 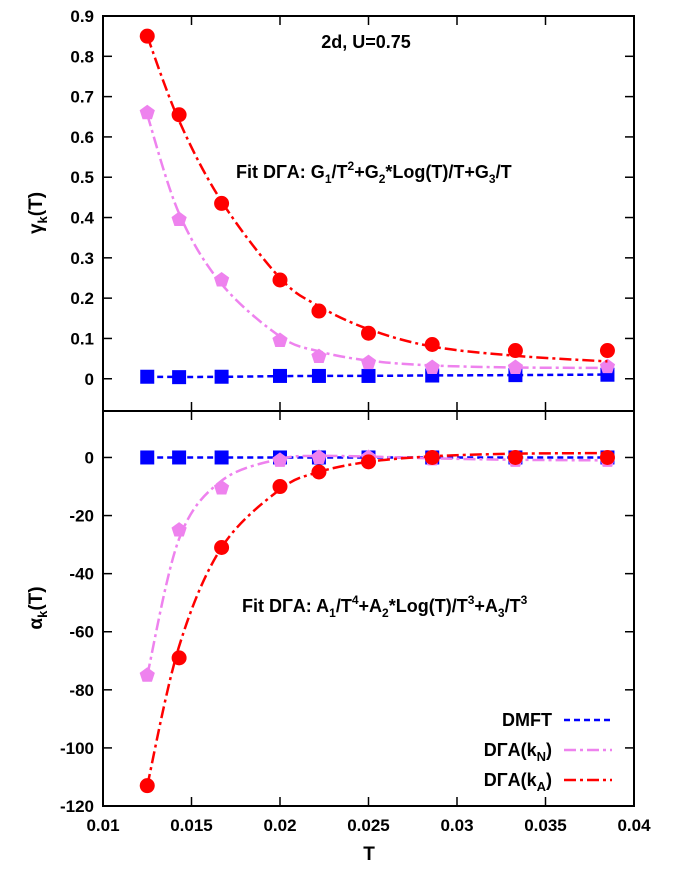 What do you see at coordinates (191, 825) in the screenshot?
I see `x-tick-label: 0.015` at bounding box center [191, 825].